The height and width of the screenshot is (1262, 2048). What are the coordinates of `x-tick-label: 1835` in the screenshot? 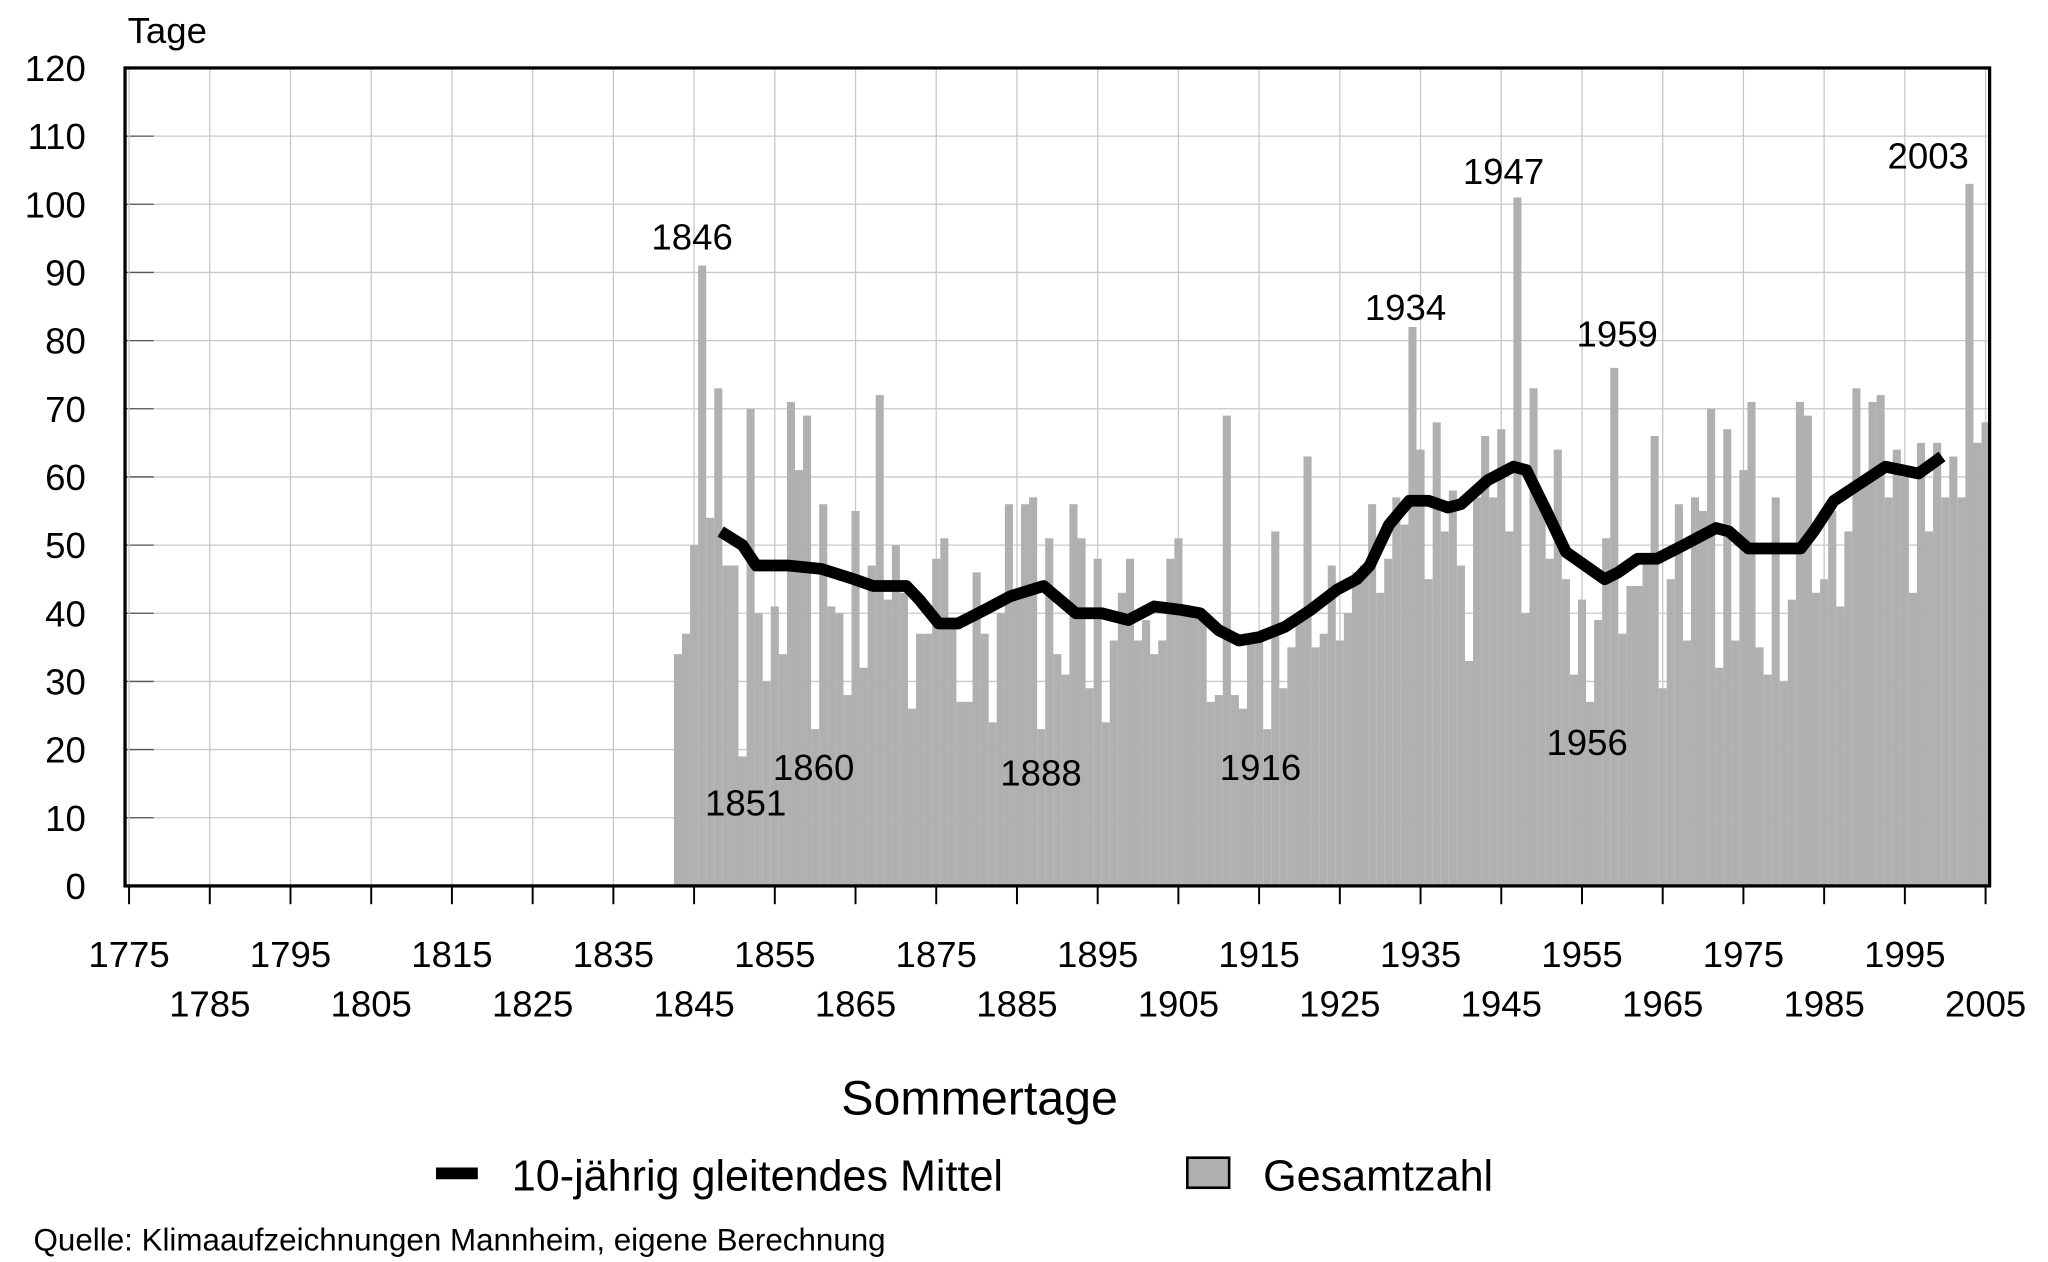 It's located at (613, 954).